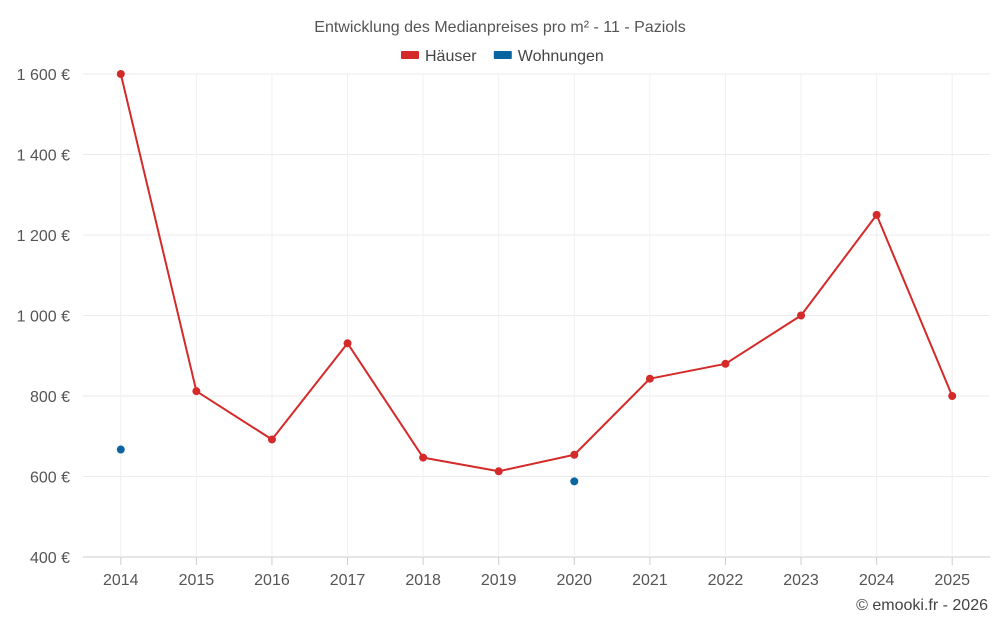  I want to click on x-tick-label: 2018, so click(423, 580).